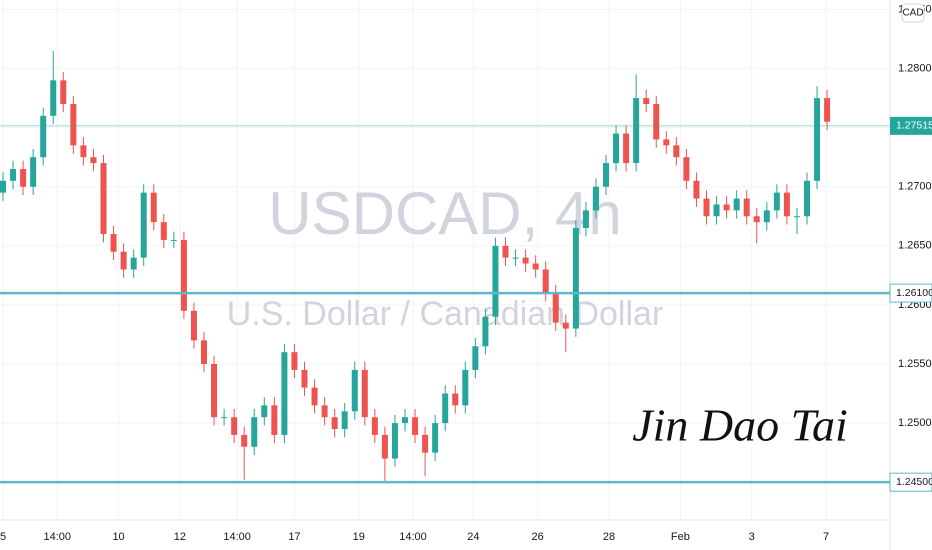  I want to click on x-tick-label: 5, so click(3, 537).